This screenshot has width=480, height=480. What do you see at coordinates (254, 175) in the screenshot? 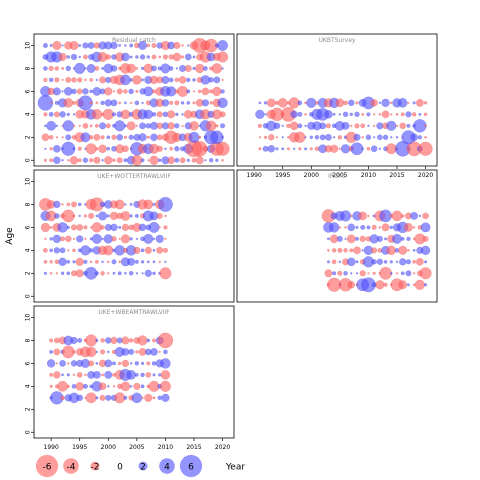
I see `x-tick-label: 1990` at bounding box center [254, 175].